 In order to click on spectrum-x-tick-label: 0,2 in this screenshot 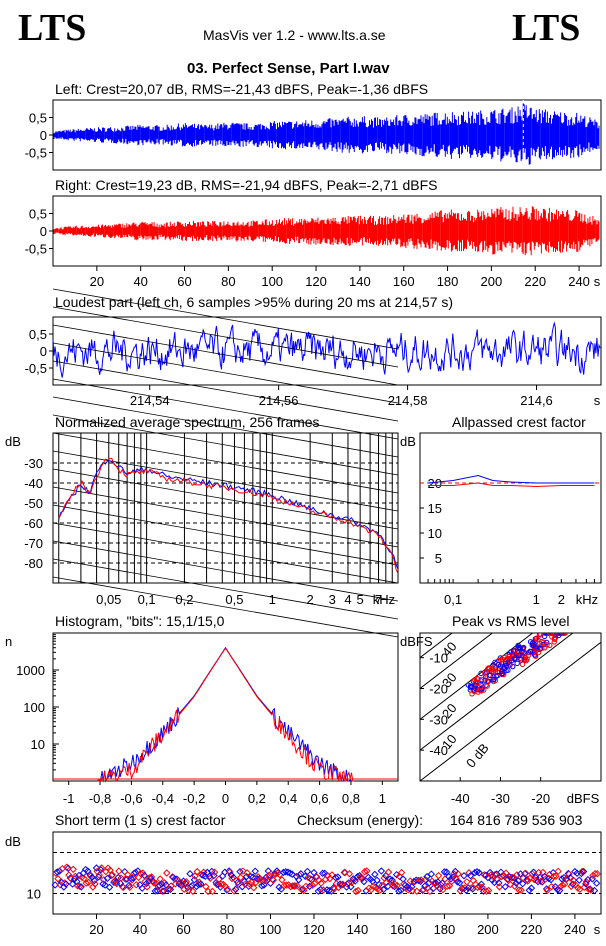, I will do `click(184, 599)`.